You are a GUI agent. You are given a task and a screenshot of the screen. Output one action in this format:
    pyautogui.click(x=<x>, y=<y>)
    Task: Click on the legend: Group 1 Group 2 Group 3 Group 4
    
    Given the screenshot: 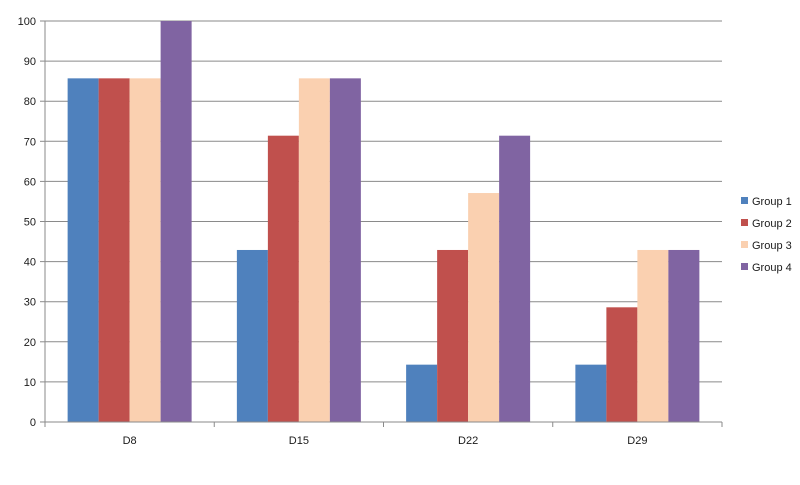 What is the action you would take?
    pyautogui.click(x=766, y=235)
    